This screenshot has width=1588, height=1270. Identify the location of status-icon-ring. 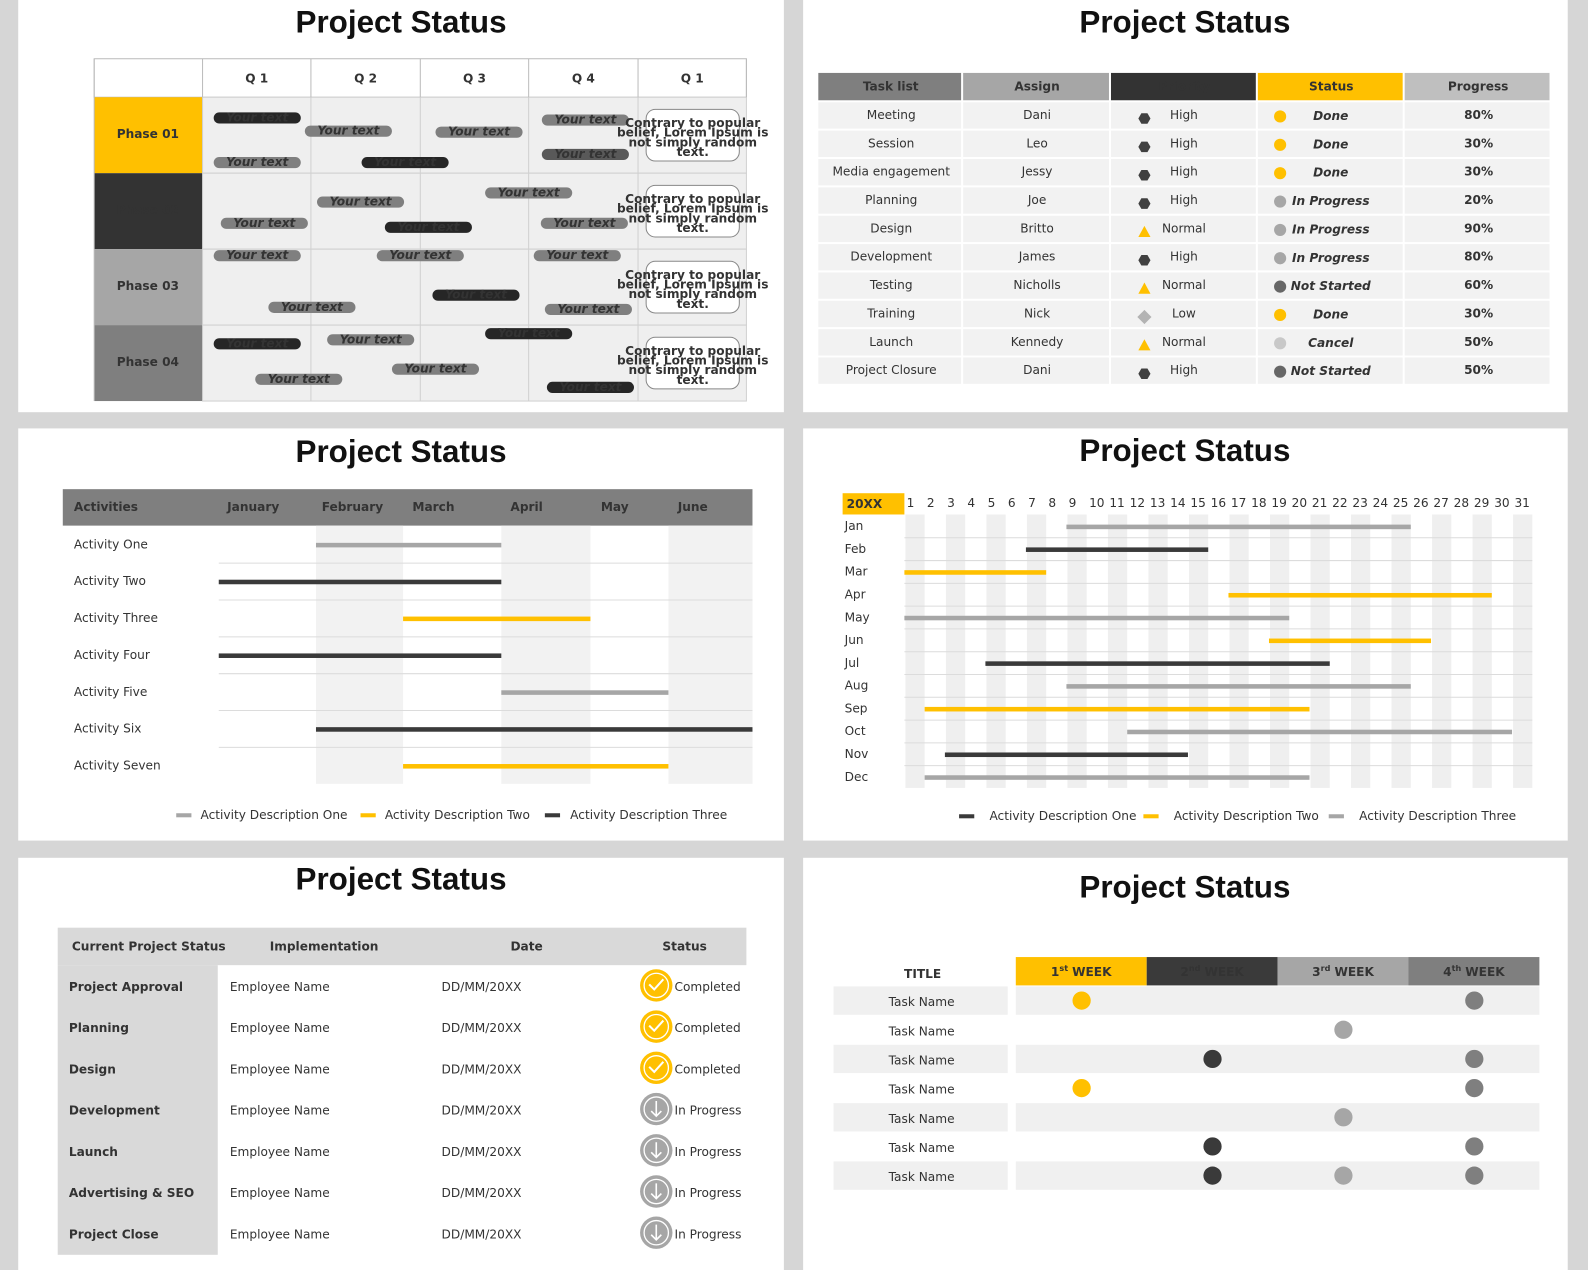
(656, 1232).